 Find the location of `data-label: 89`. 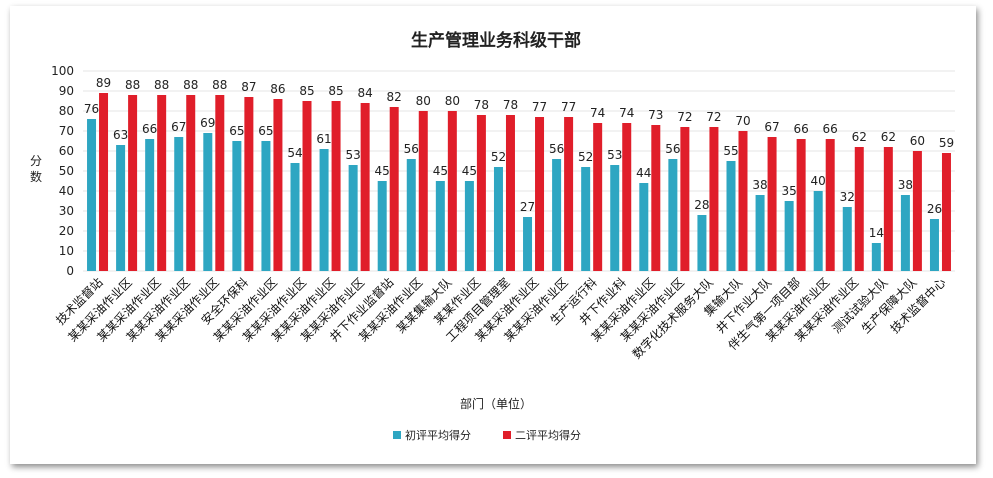

data-label: 89 is located at coordinates (103, 83).